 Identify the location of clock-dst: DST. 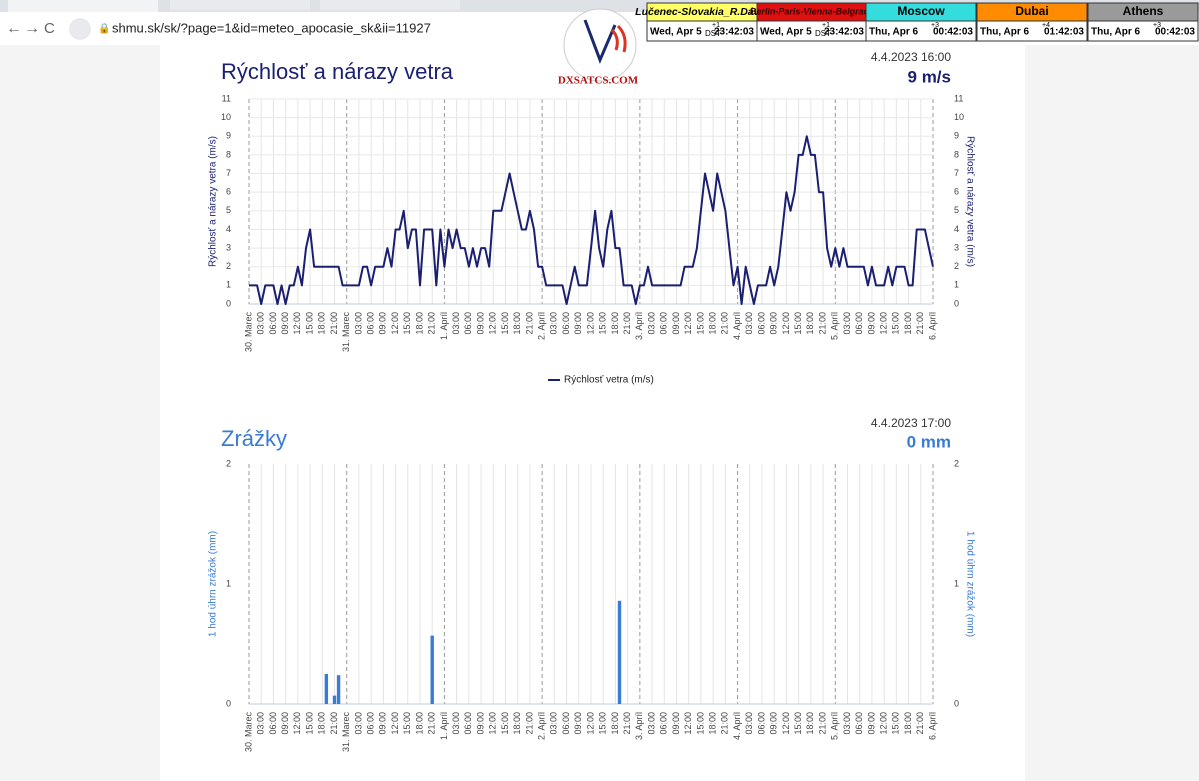
(823, 33).